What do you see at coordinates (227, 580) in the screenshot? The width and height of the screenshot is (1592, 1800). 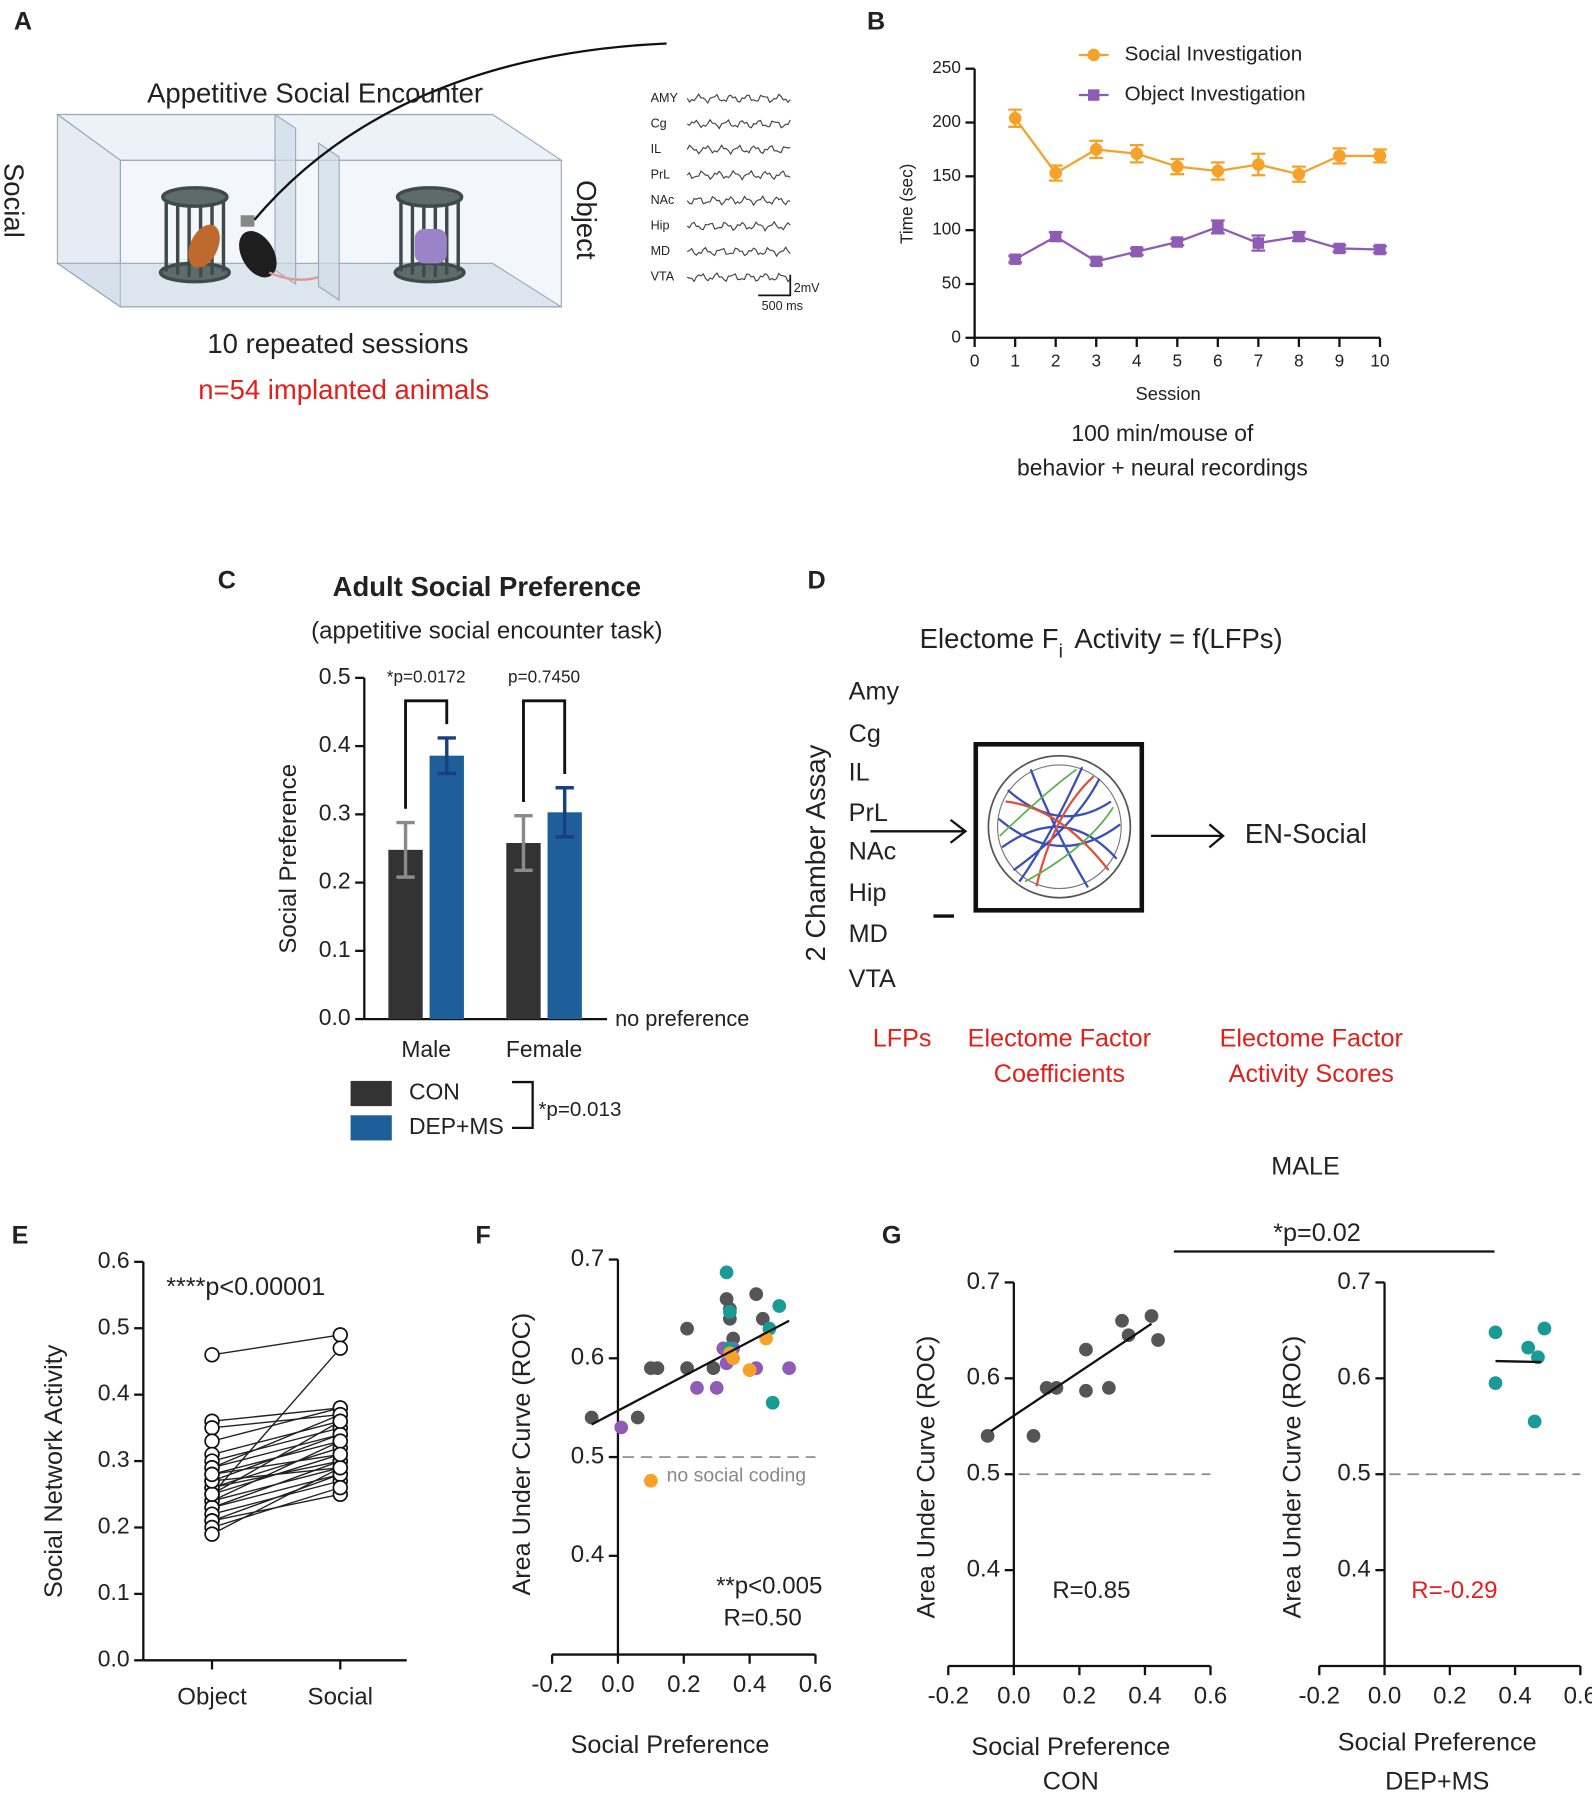 I see `panel-label: C` at bounding box center [227, 580].